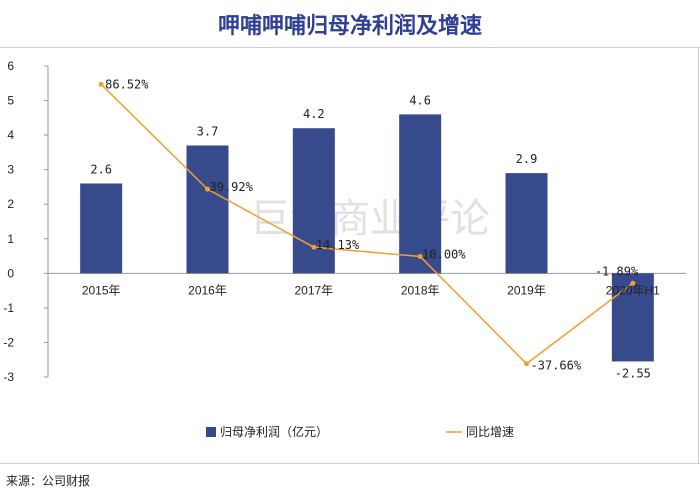  I want to click on y-tick-label: 2, so click(10, 204).